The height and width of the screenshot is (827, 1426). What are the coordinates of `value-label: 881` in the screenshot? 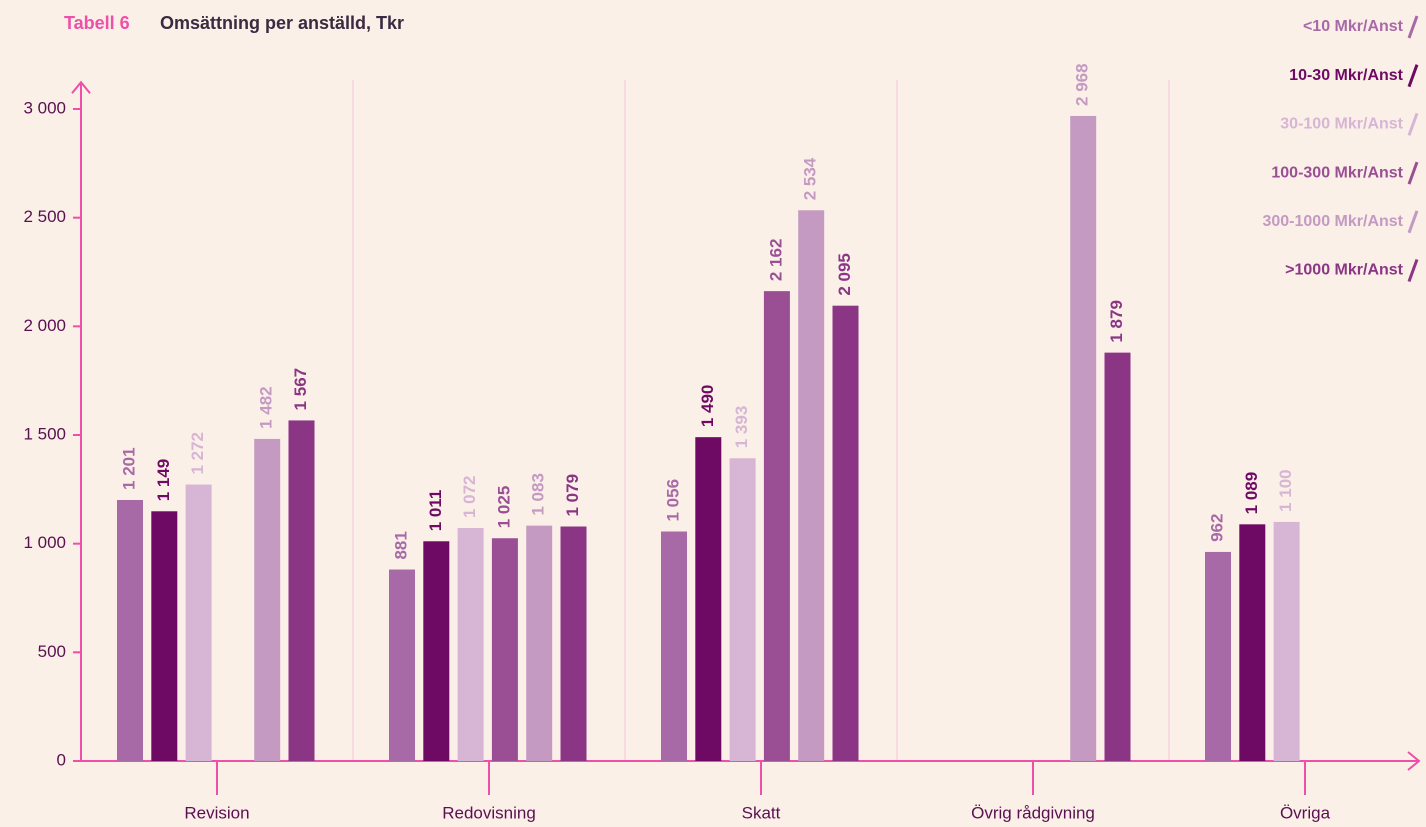 It's located at (400, 545).